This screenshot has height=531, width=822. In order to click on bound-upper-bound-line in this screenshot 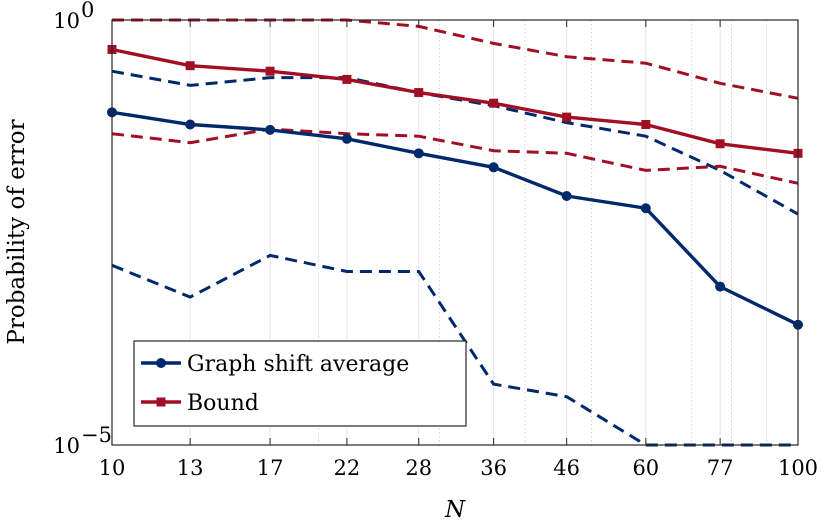, I will do `click(455, 59)`.